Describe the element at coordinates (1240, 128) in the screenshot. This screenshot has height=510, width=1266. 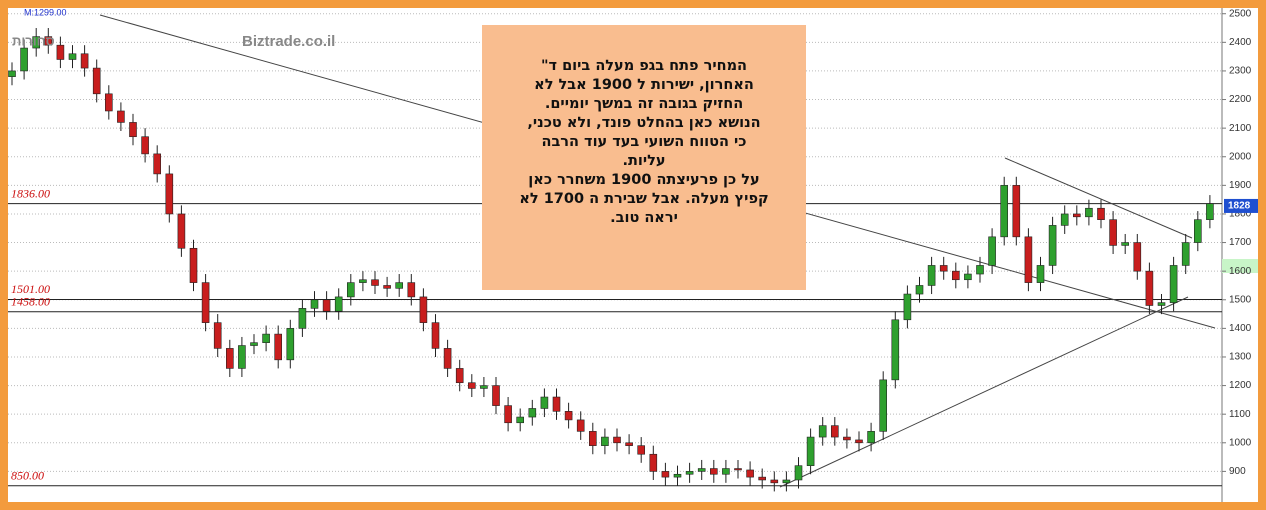
I see `y-tick-label: 2100` at that location.